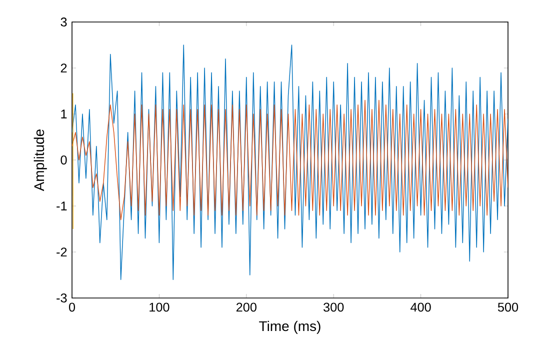 This screenshot has width=560, height=337. I want to click on x-tick-label: 100, so click(160, 307).